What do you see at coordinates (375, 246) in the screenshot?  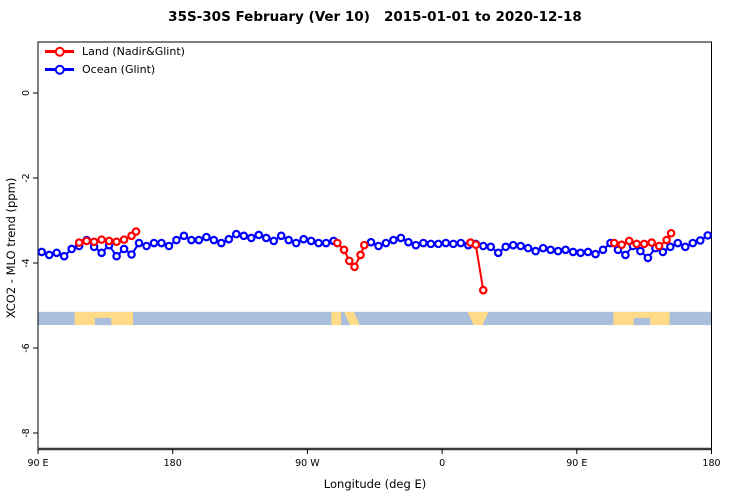 I see `series-Ocean (Glint)` at bounding box center [375, 246].